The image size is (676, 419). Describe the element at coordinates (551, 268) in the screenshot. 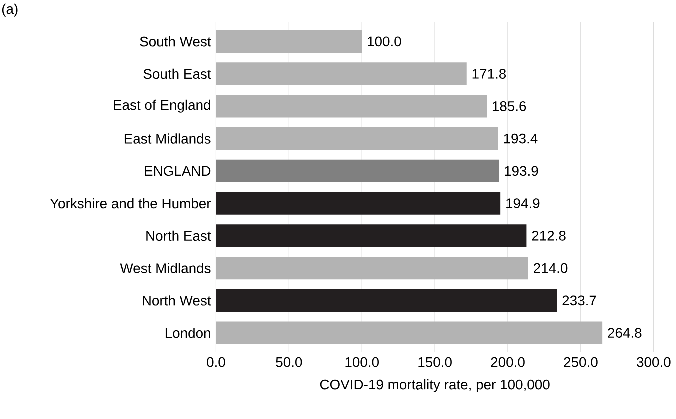

I see `data-label: 214.0` at that location.